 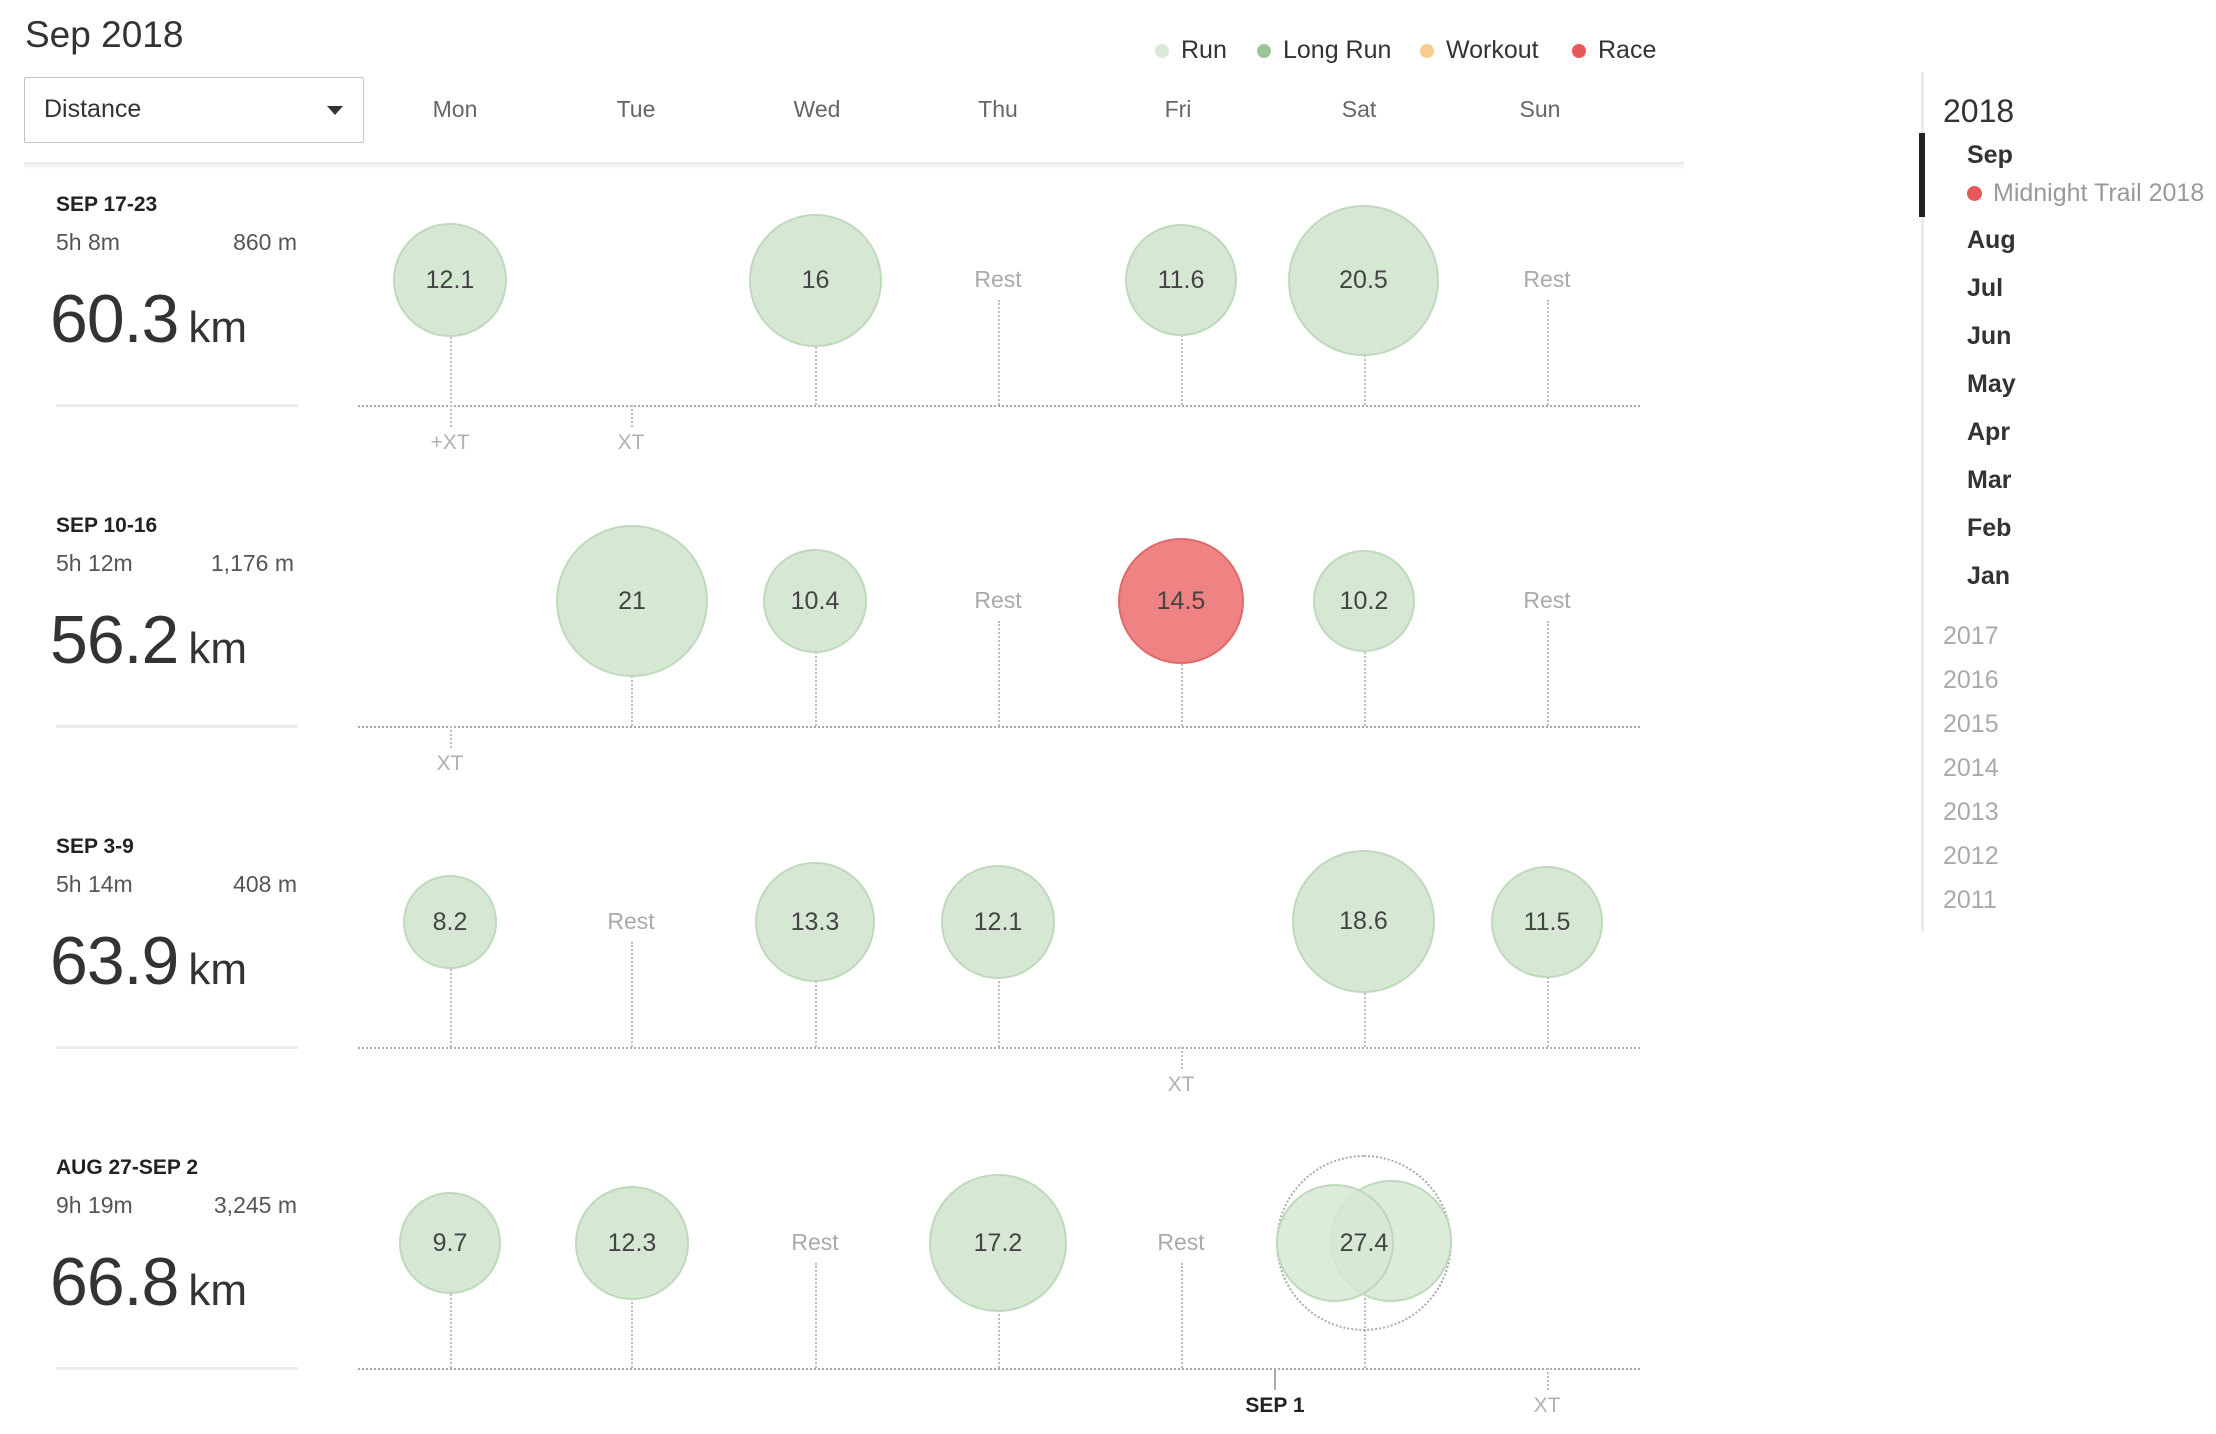 What do you see at coordinates (114, 1282) in the screenshot?
I see `week-distance-value: 66.8` at bounding box center [114, 1282].